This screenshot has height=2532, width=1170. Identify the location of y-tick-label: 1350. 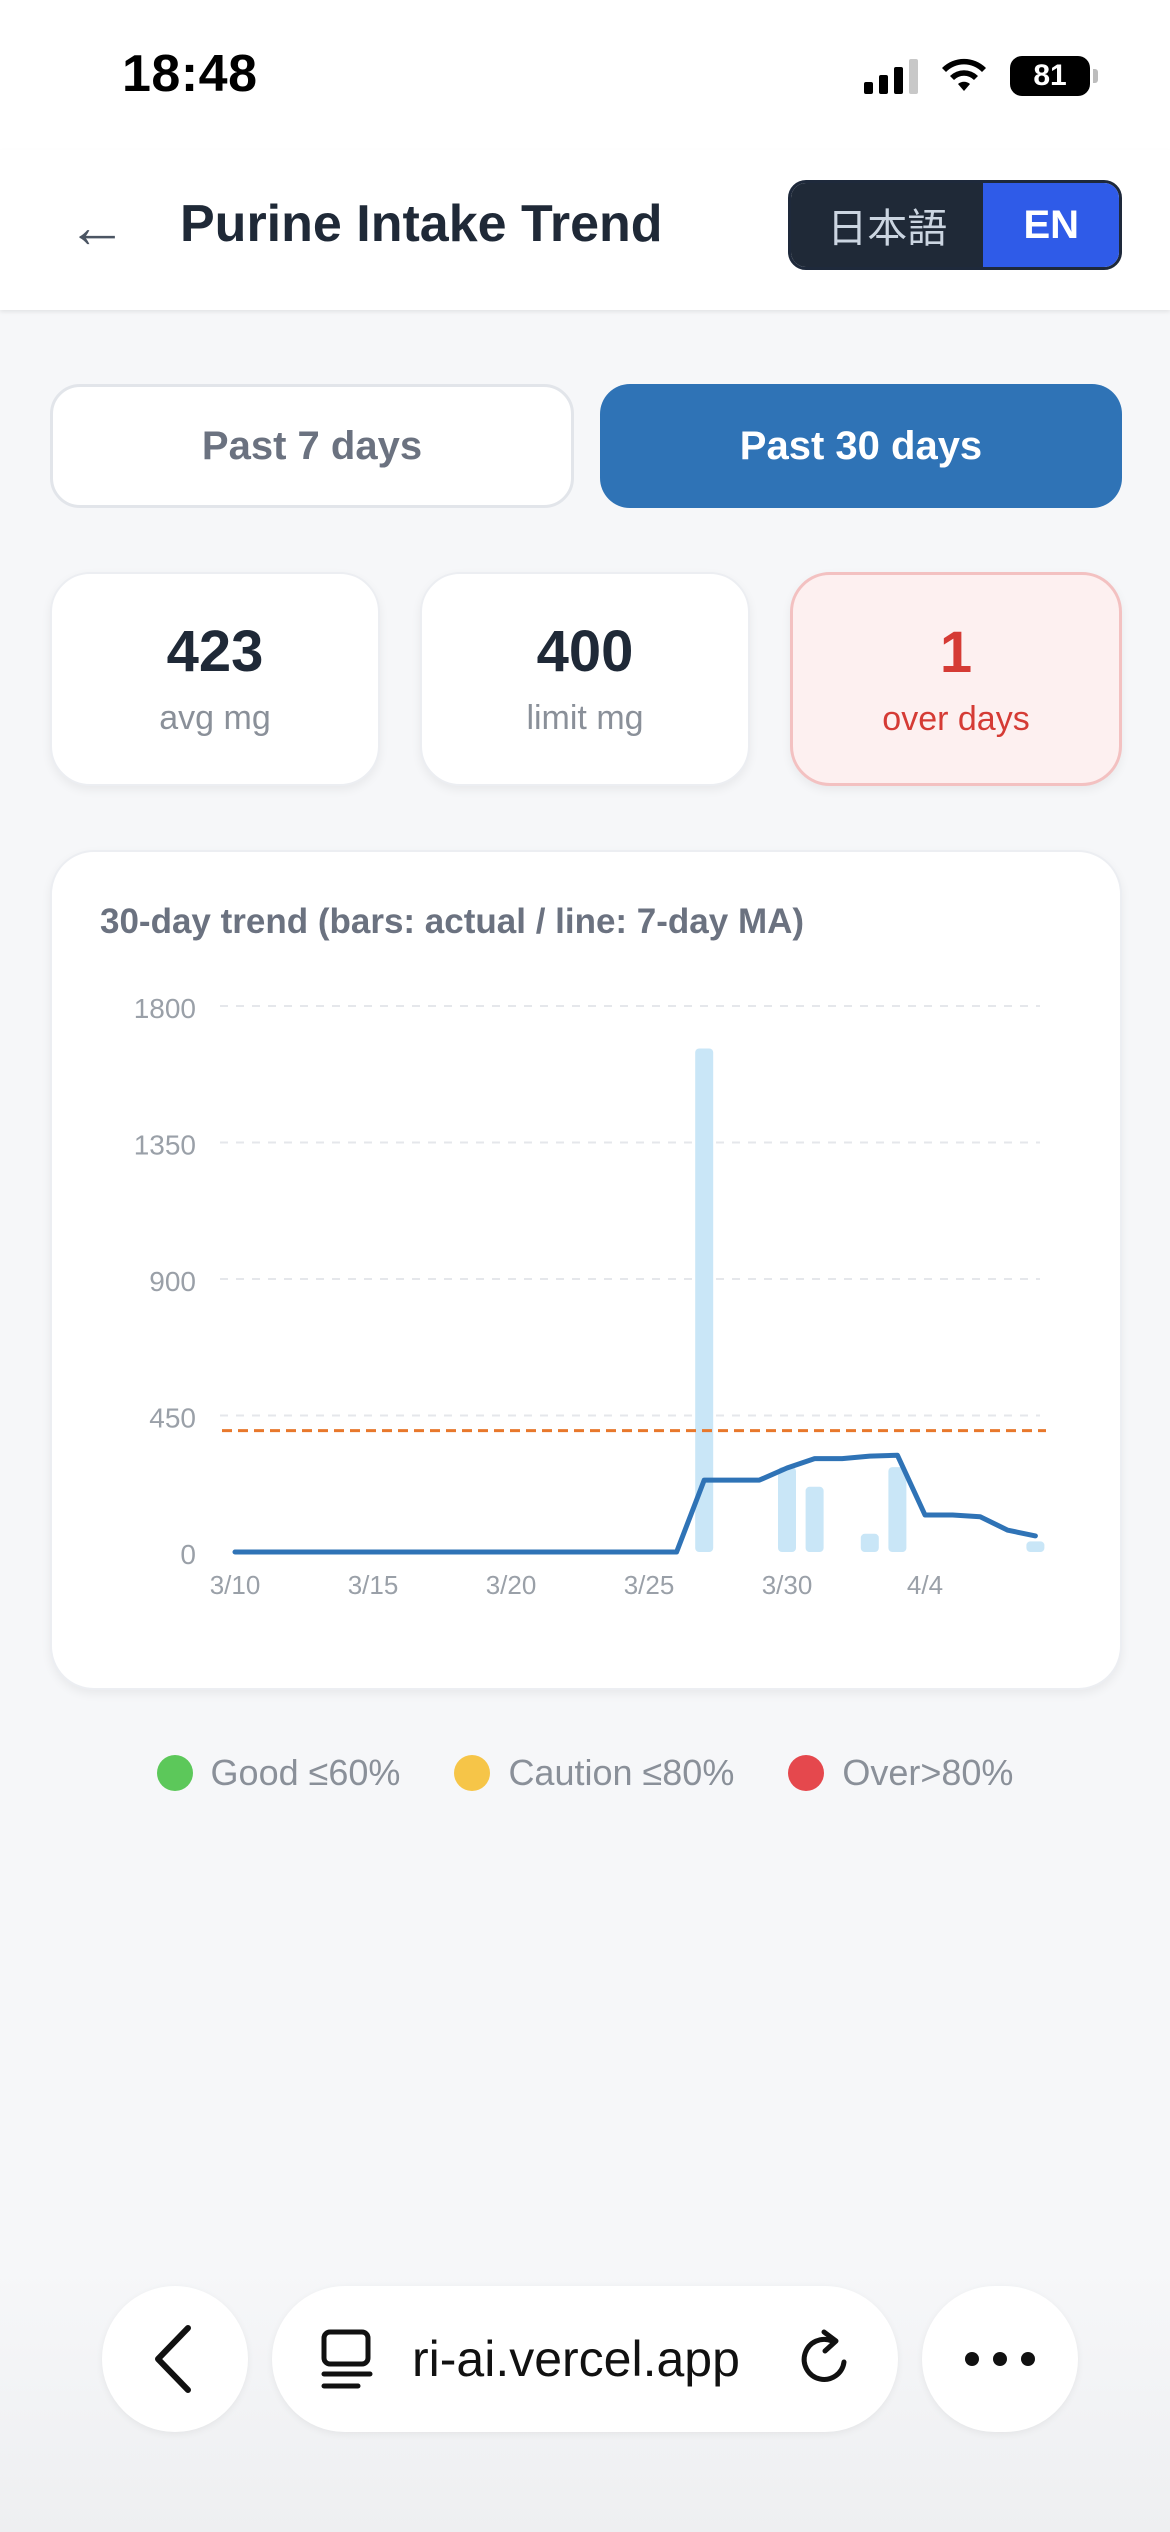
(165, 1145).